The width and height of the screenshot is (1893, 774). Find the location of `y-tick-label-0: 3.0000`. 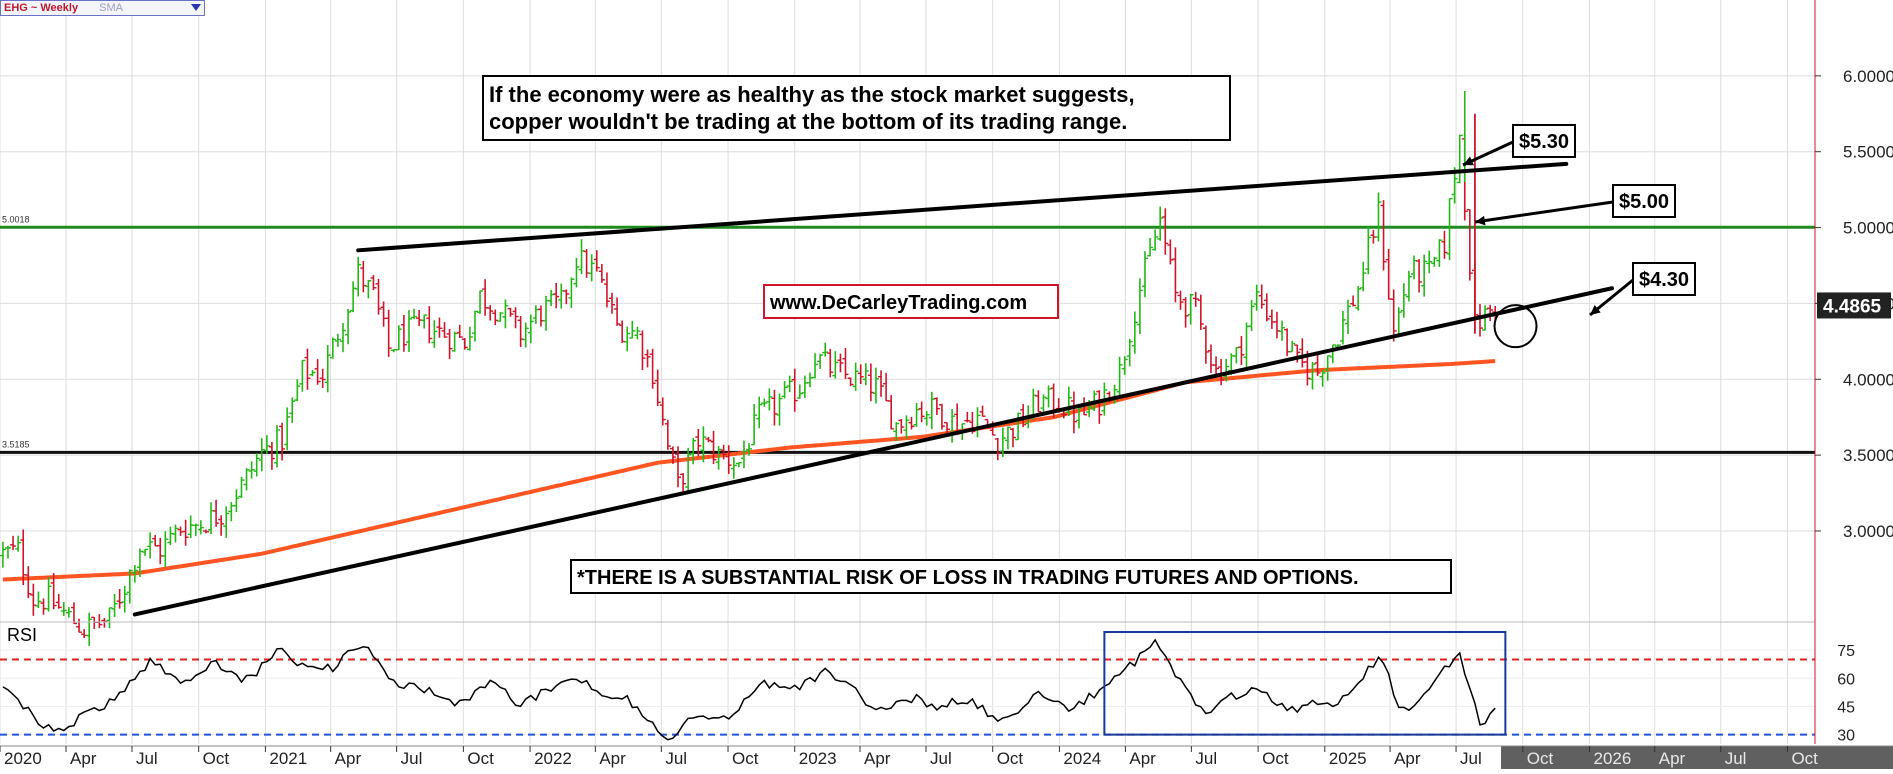

y-tick-label-0: 3.0000 is located at coordinates (1868, 531).